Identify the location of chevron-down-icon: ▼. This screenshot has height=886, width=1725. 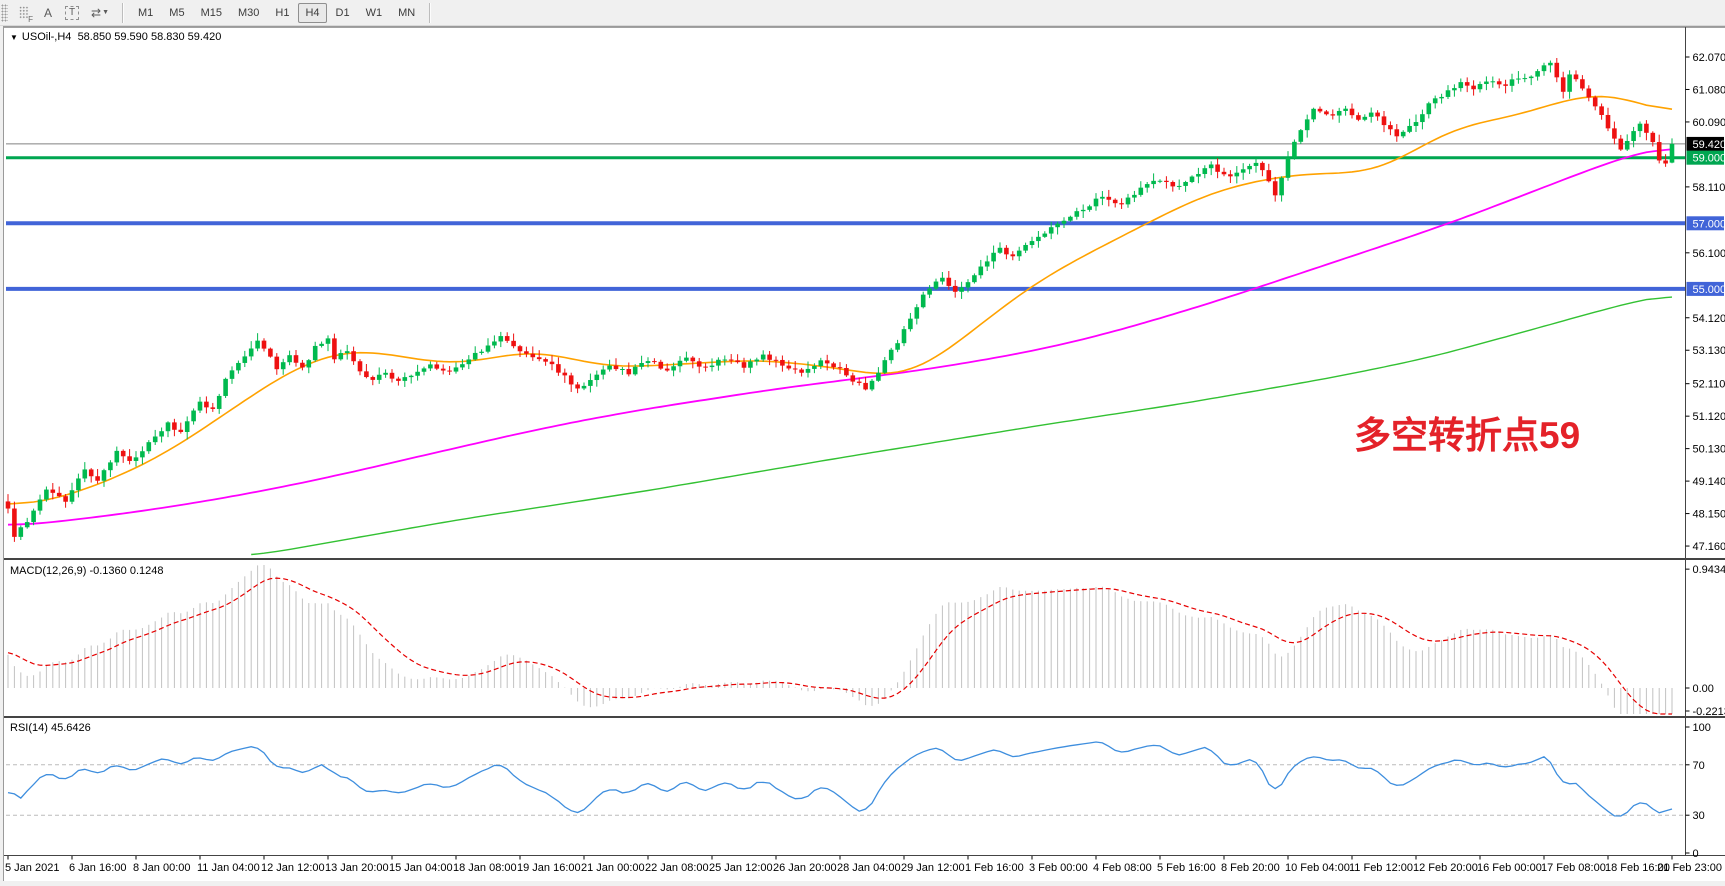
(105, 12).